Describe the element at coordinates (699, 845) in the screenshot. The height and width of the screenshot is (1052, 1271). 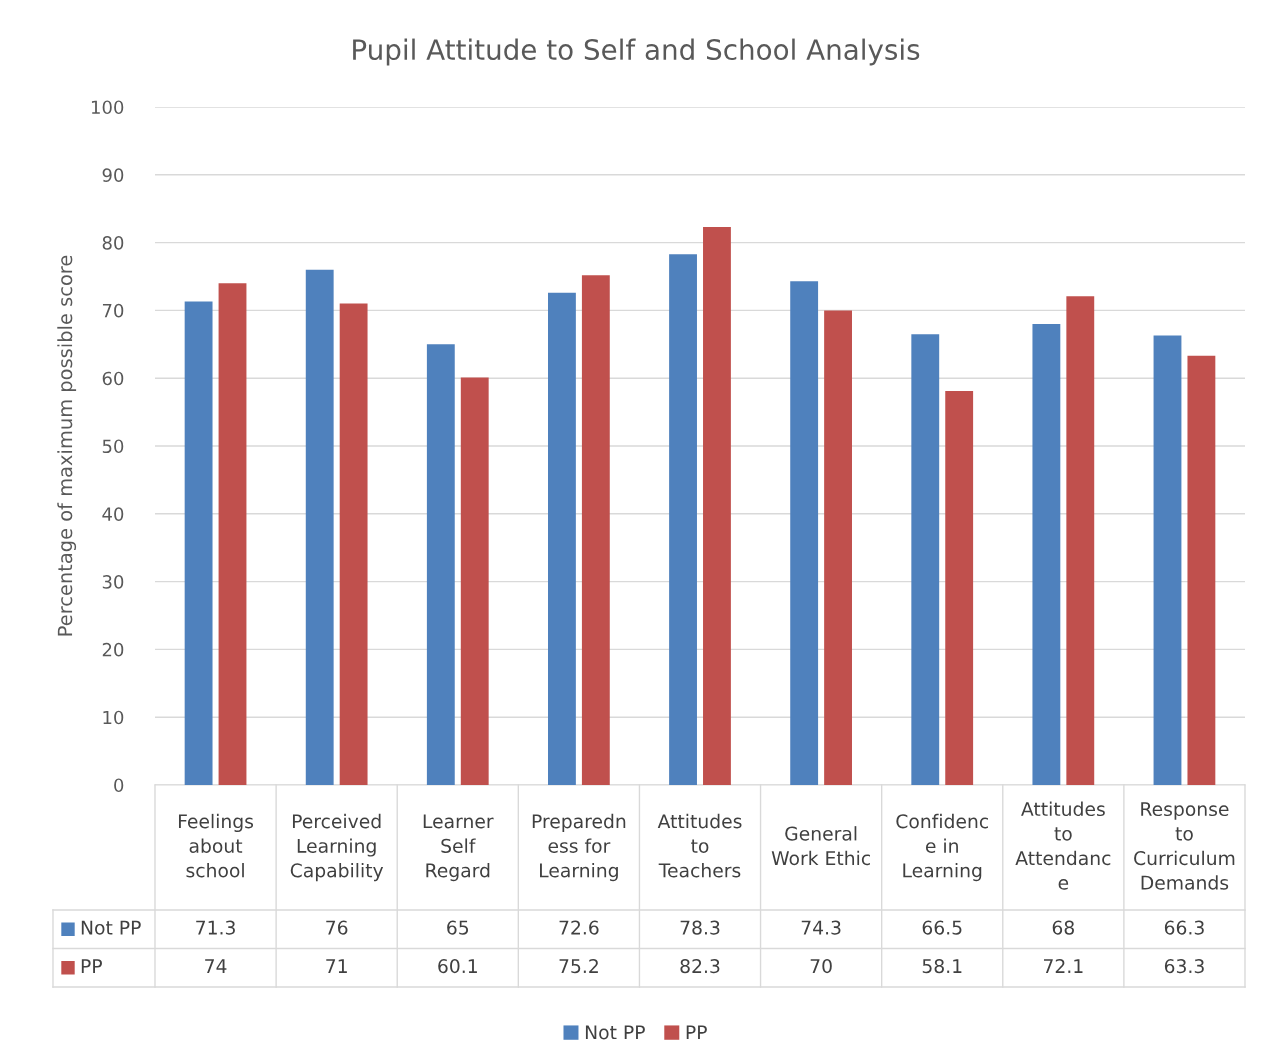
I see `x-tick-label: Attitudes to Teachers` at that location.